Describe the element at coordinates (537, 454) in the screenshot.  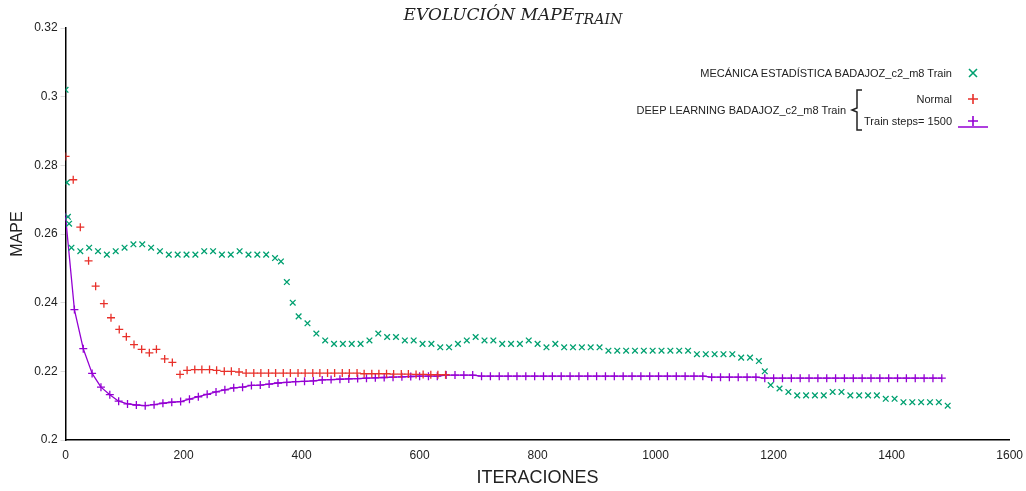
I see `x-tick-label: 800` at that location.